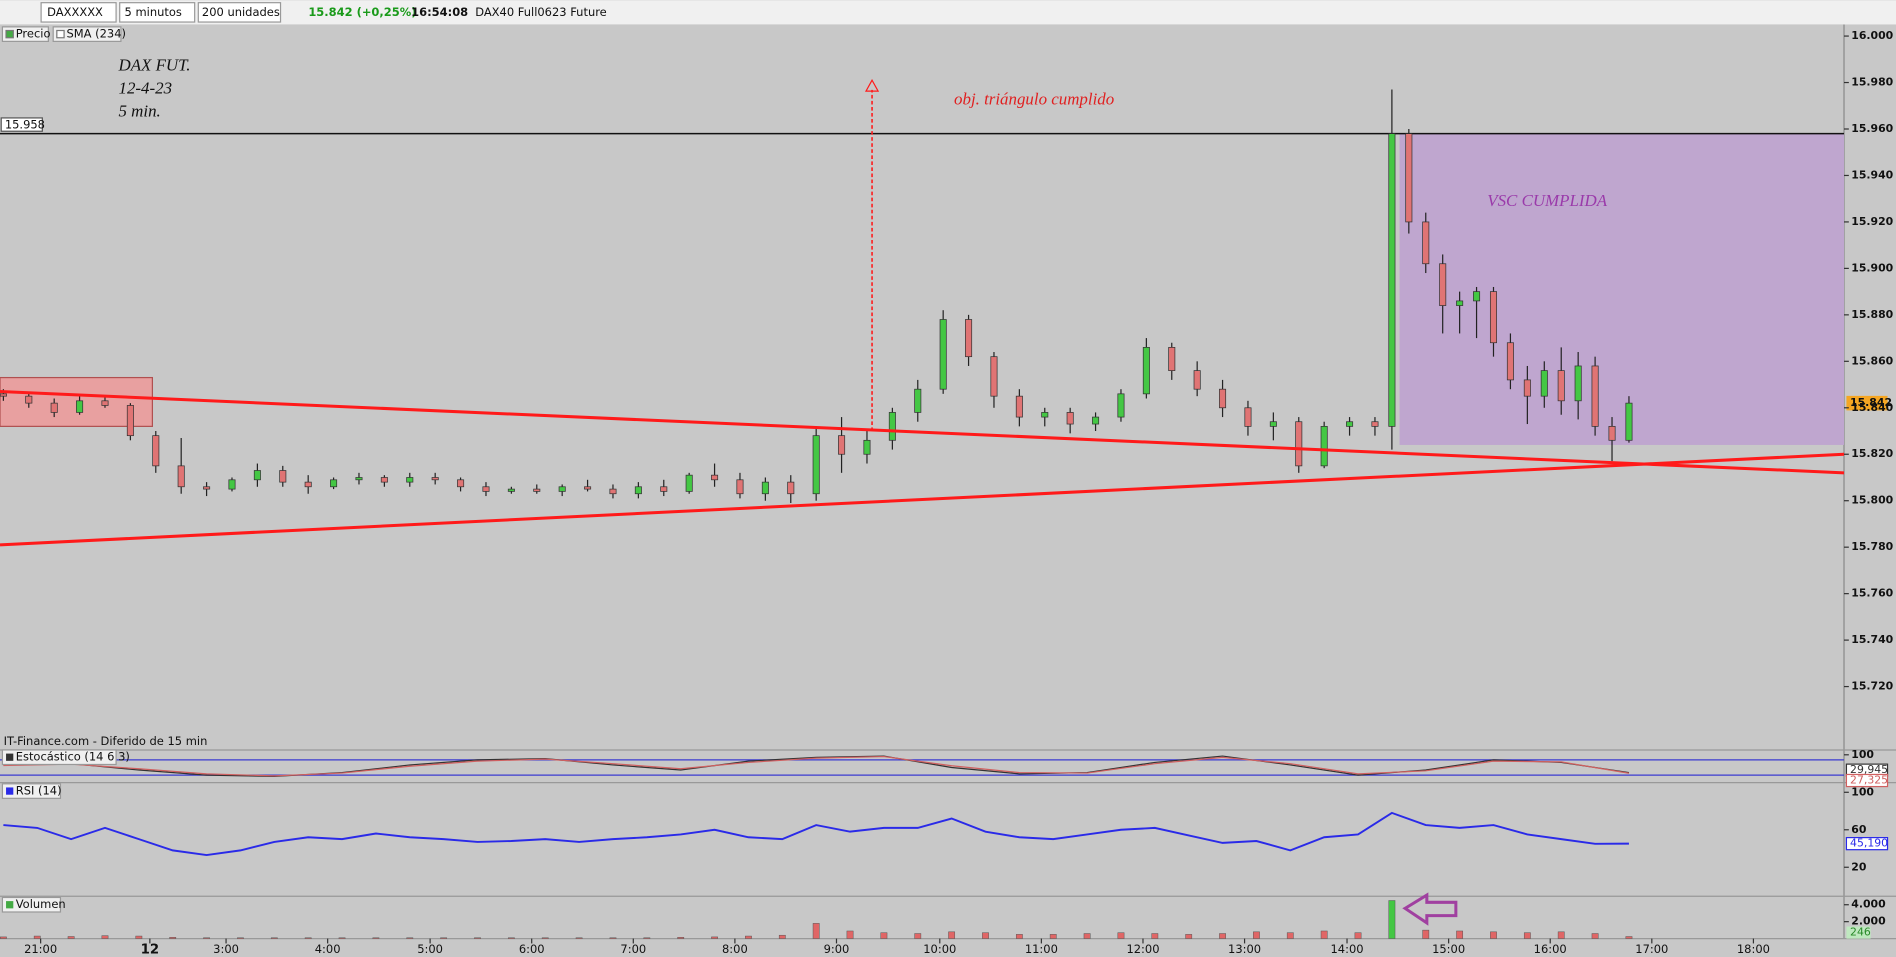 The height and width of the screenshot is (957, 1896). Describe the element at coordinates (146, 88) in the screenshot. I see `note: 12-4-23` at that location.